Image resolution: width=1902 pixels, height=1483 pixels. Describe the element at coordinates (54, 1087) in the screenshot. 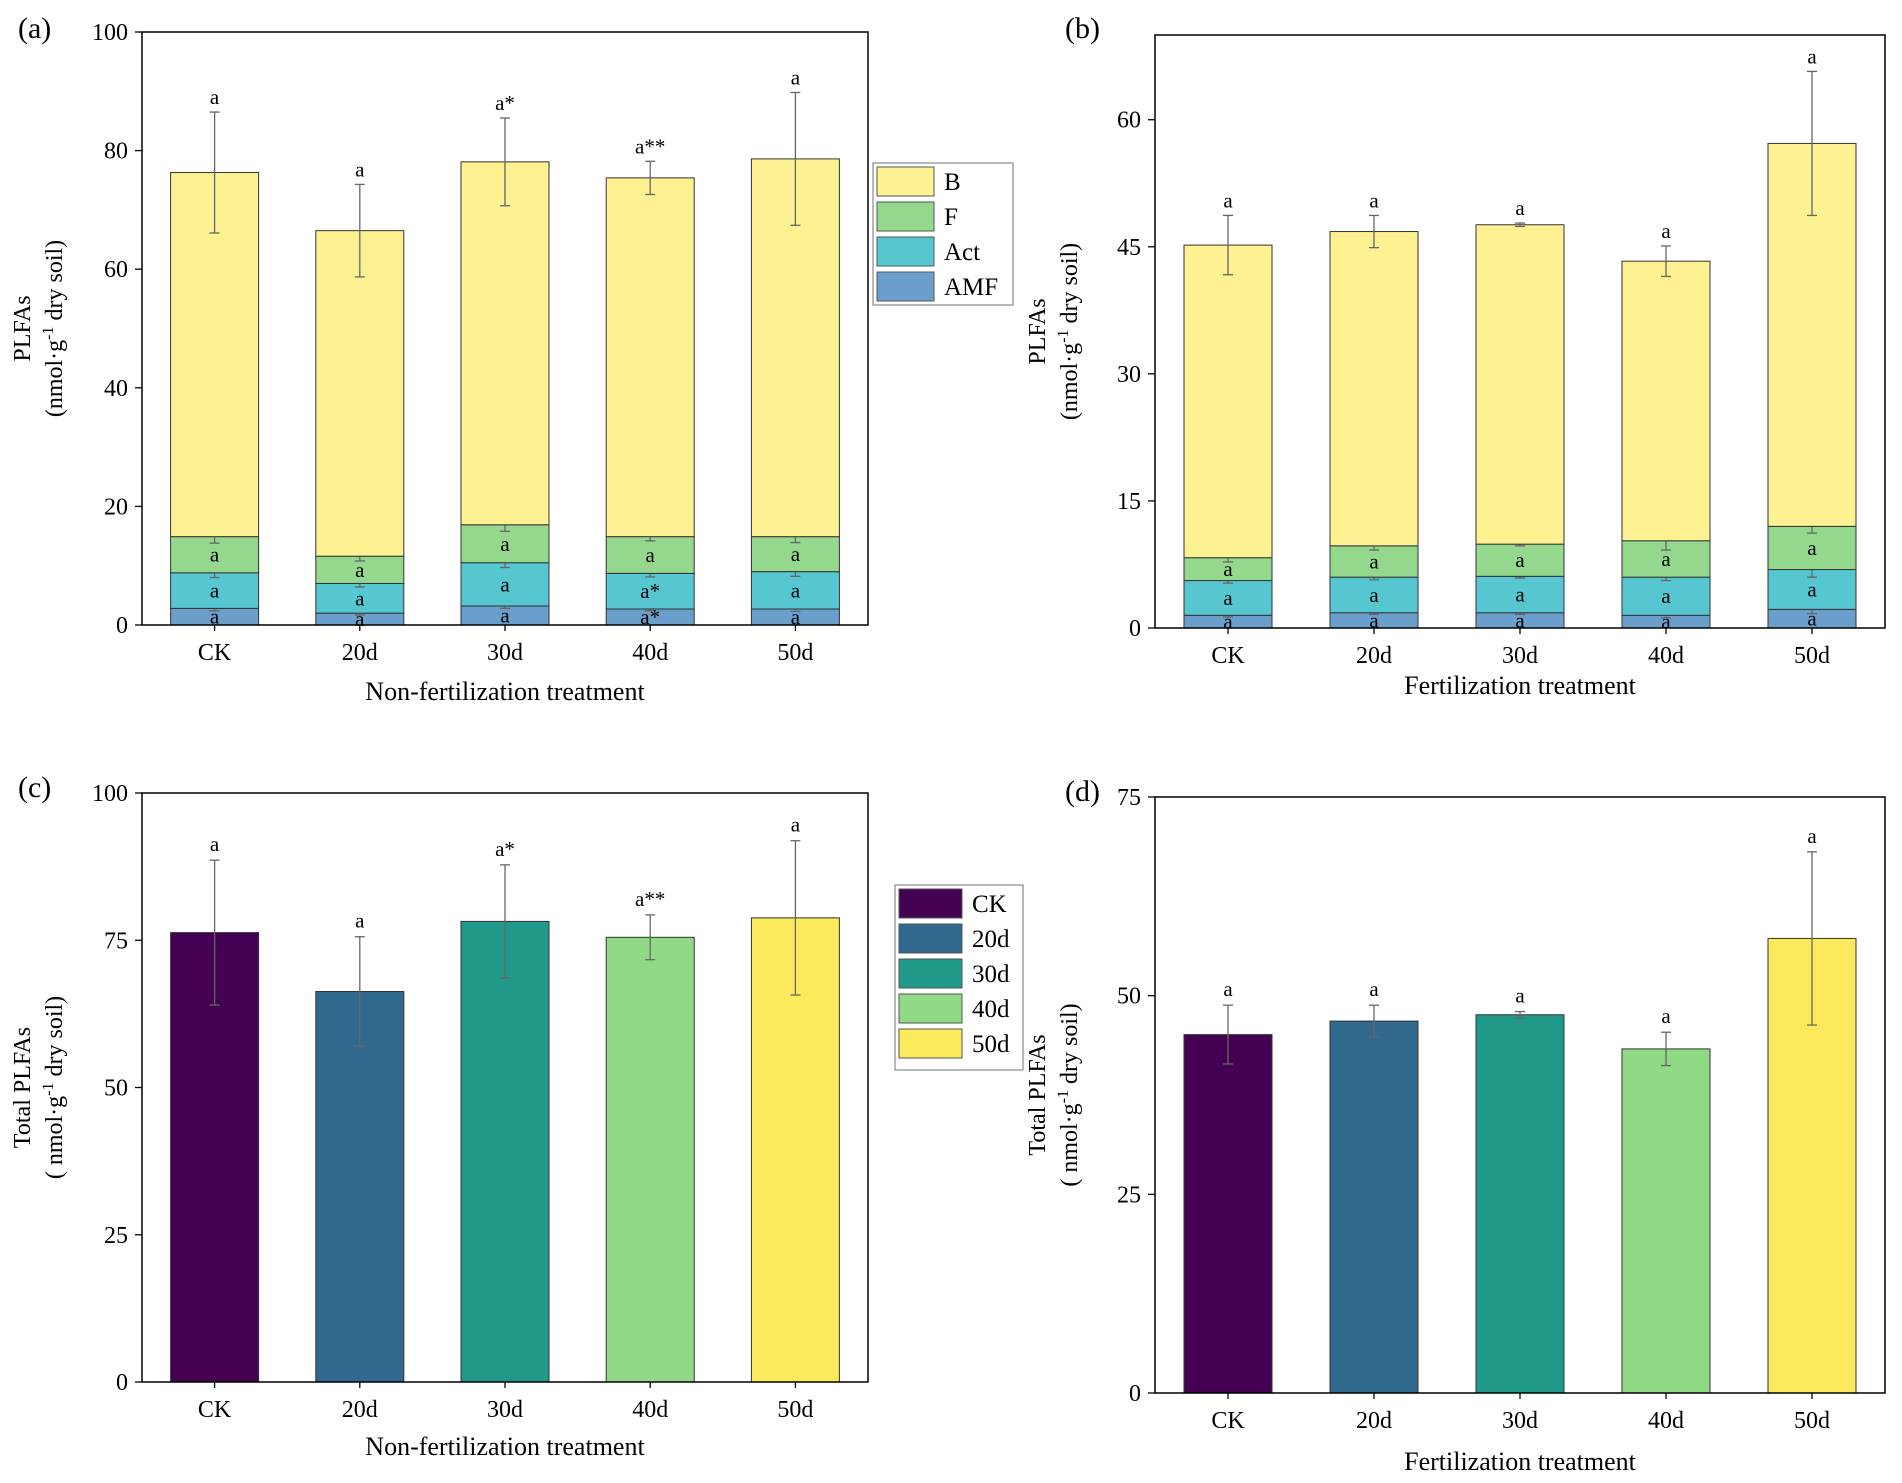

I see `y-axis-label-units: ( nmol·g-1 dry soil)` at that location.